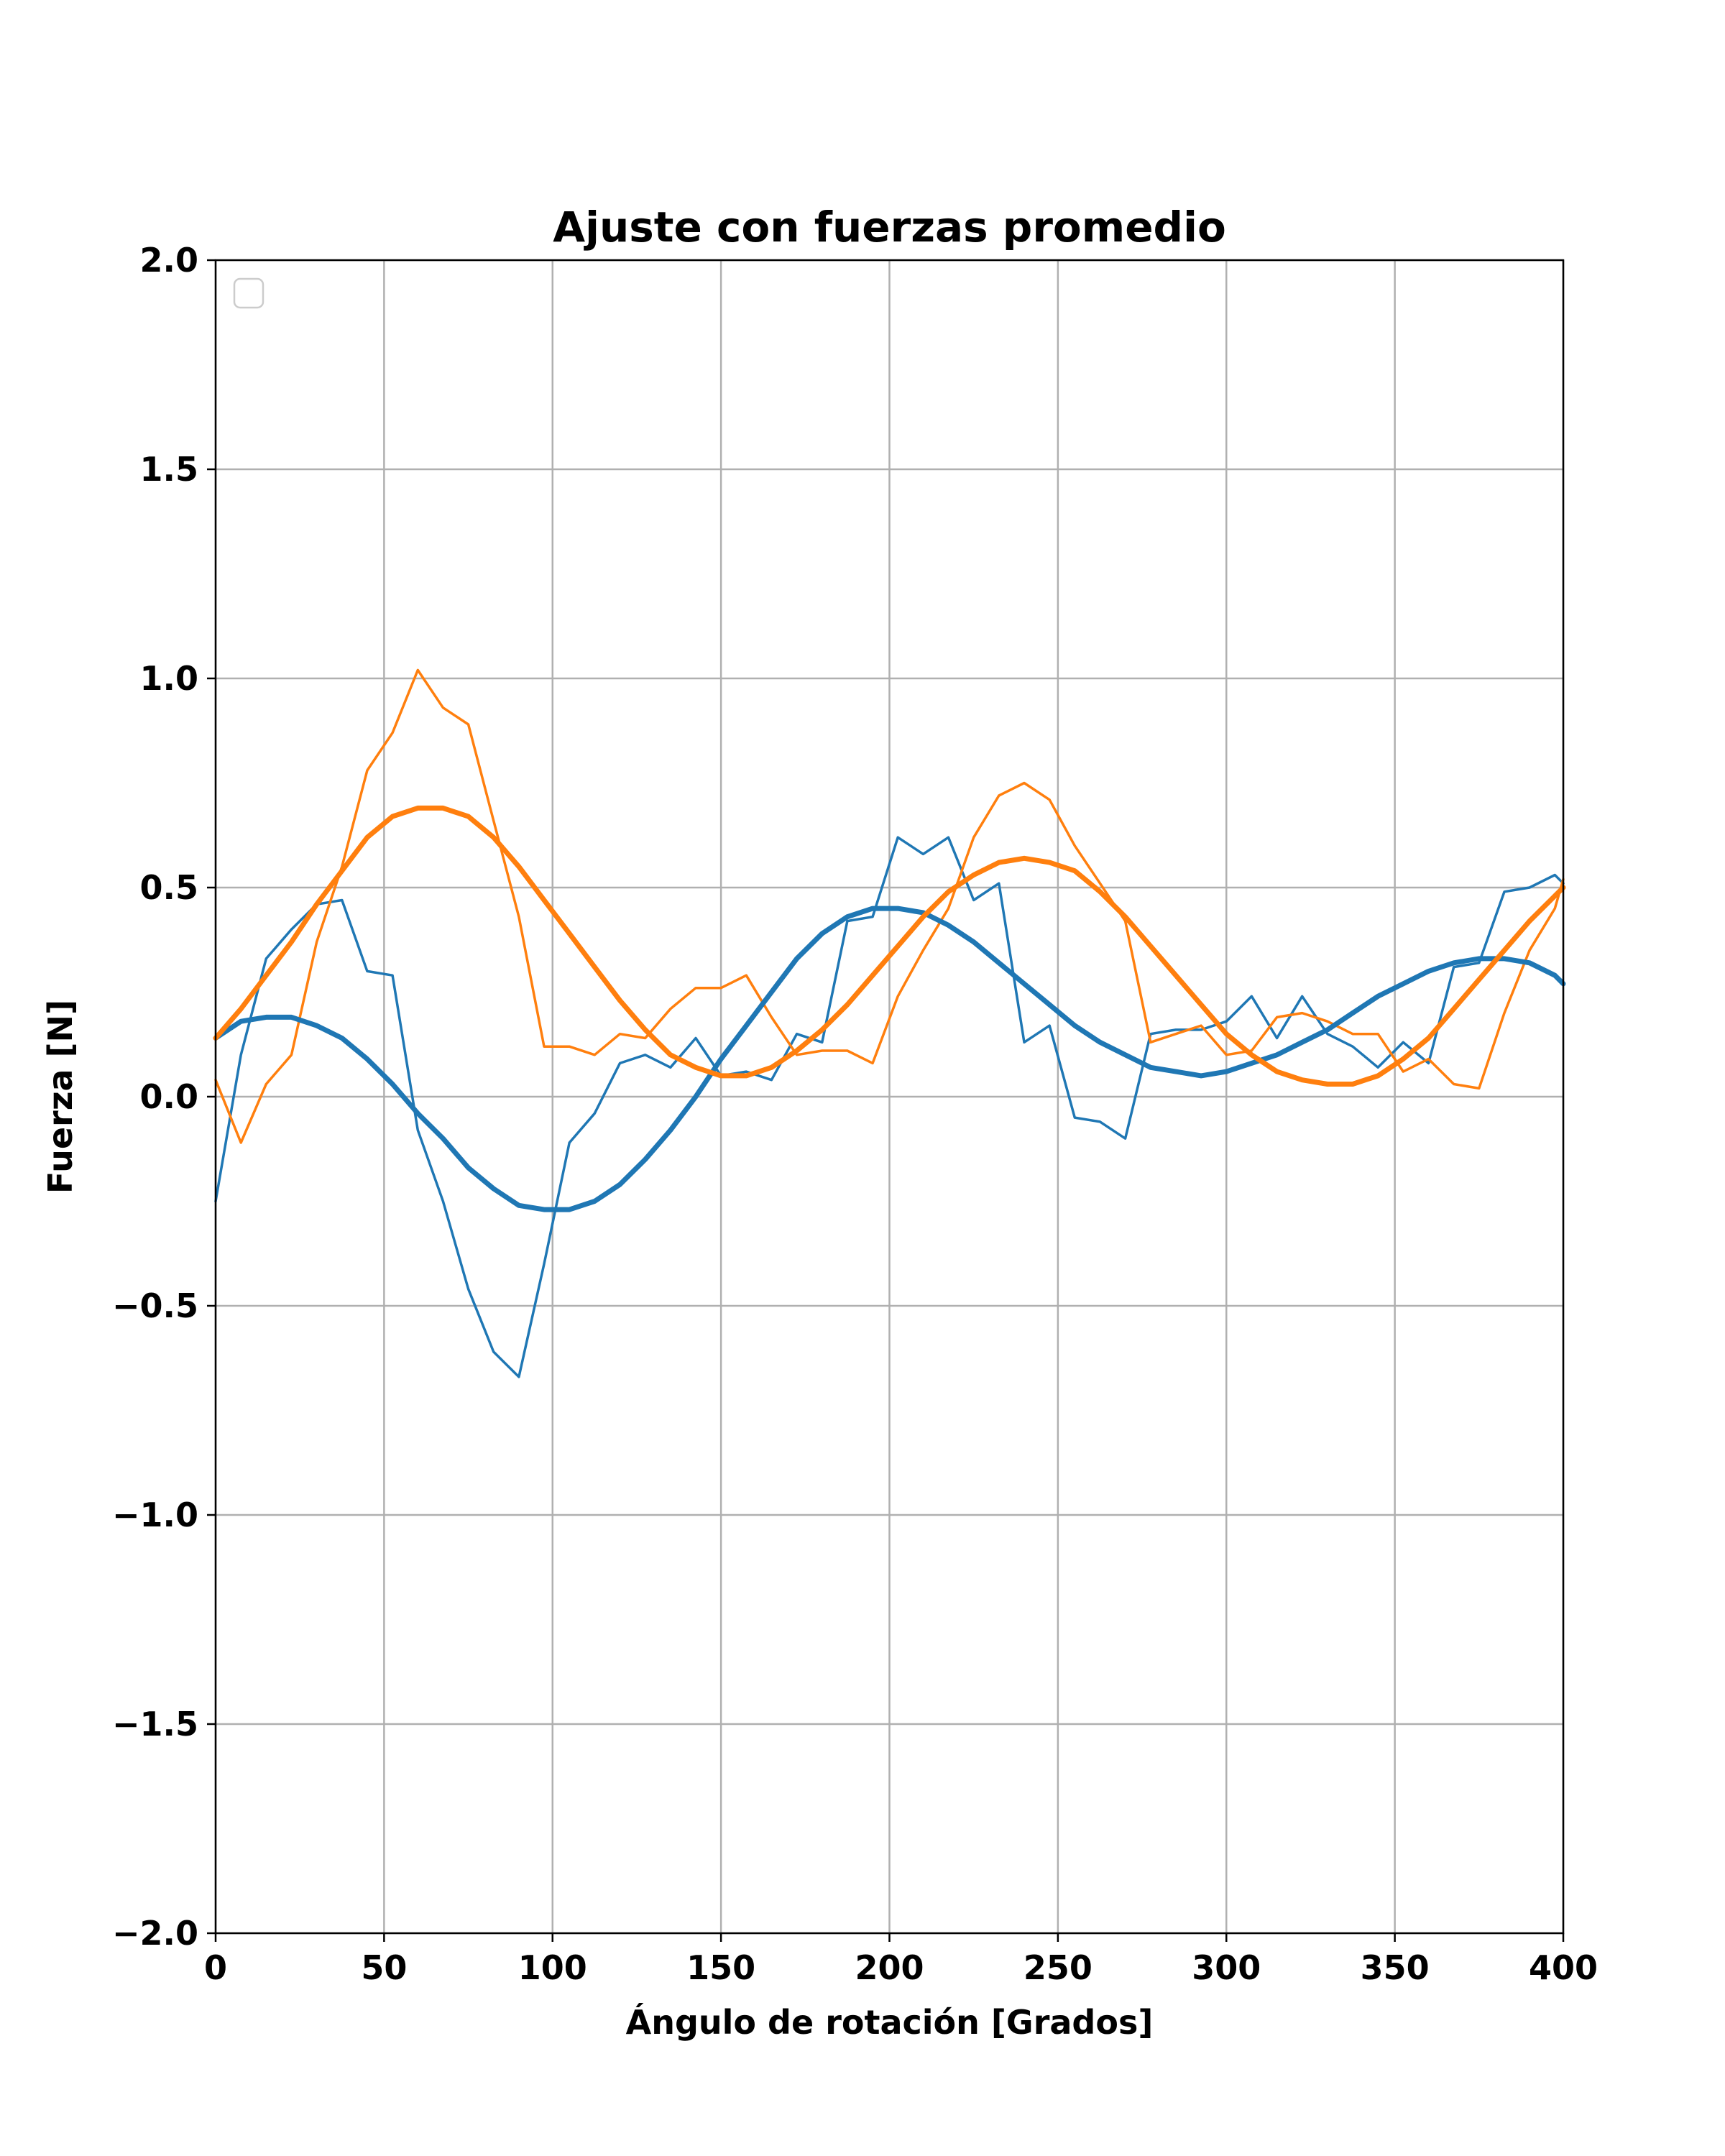 Image resolution: width=1725 pixels, height=2156 pixels. I want to click on y-tick-label: −1.5, so click(155, 1724).